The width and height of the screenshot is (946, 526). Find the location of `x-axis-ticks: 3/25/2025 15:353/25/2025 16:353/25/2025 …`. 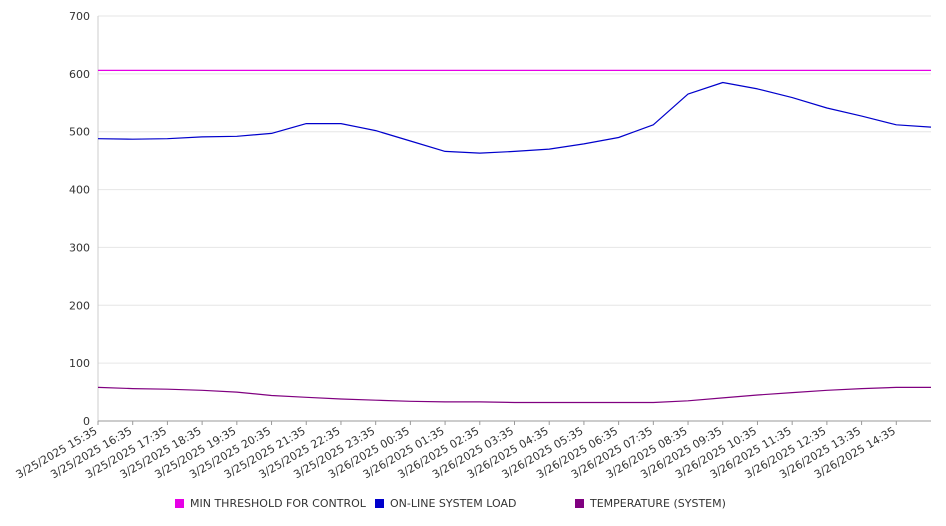

x-axis-ticks: 3/25/2025 15:353/25/2025 16:353/25/2025 … is located at coordinates (456, 451).